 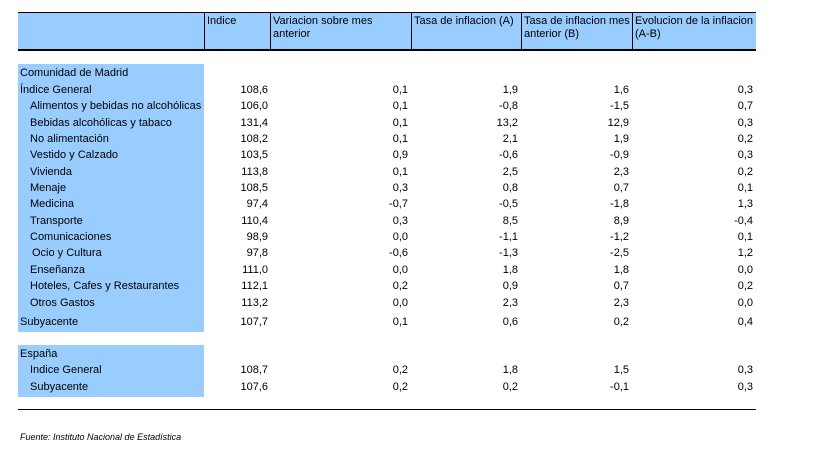 I want to click on row-label: Índice General, so click(x=56, y=90).